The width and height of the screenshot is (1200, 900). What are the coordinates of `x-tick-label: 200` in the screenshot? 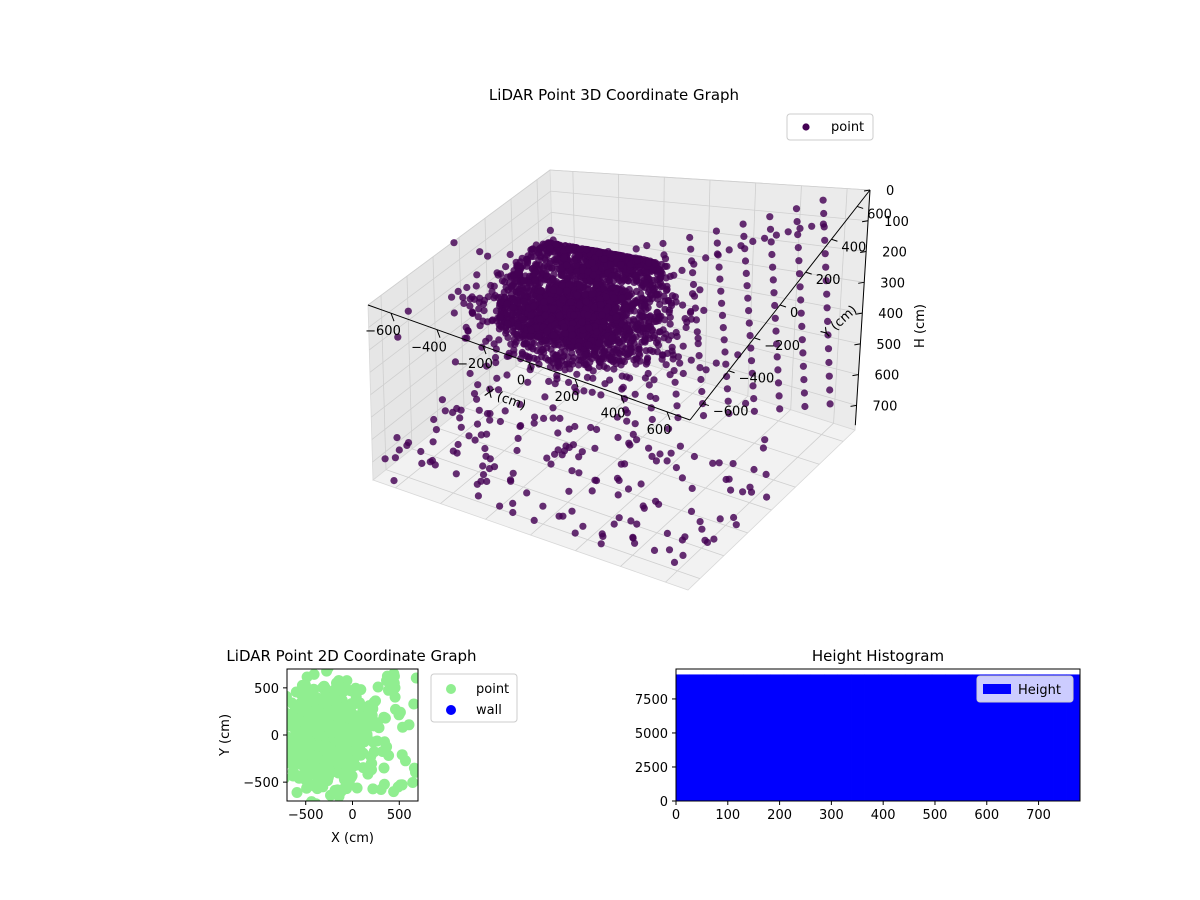 It's located at (779, 815).